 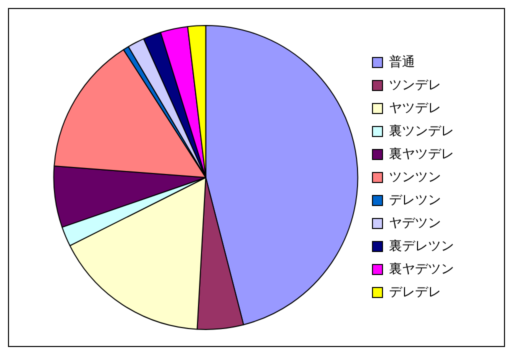 What do you see at coordinates (415, 177) in the screenshot?
I see `legend-label: ツンツン` at bounding box center [415, 177].